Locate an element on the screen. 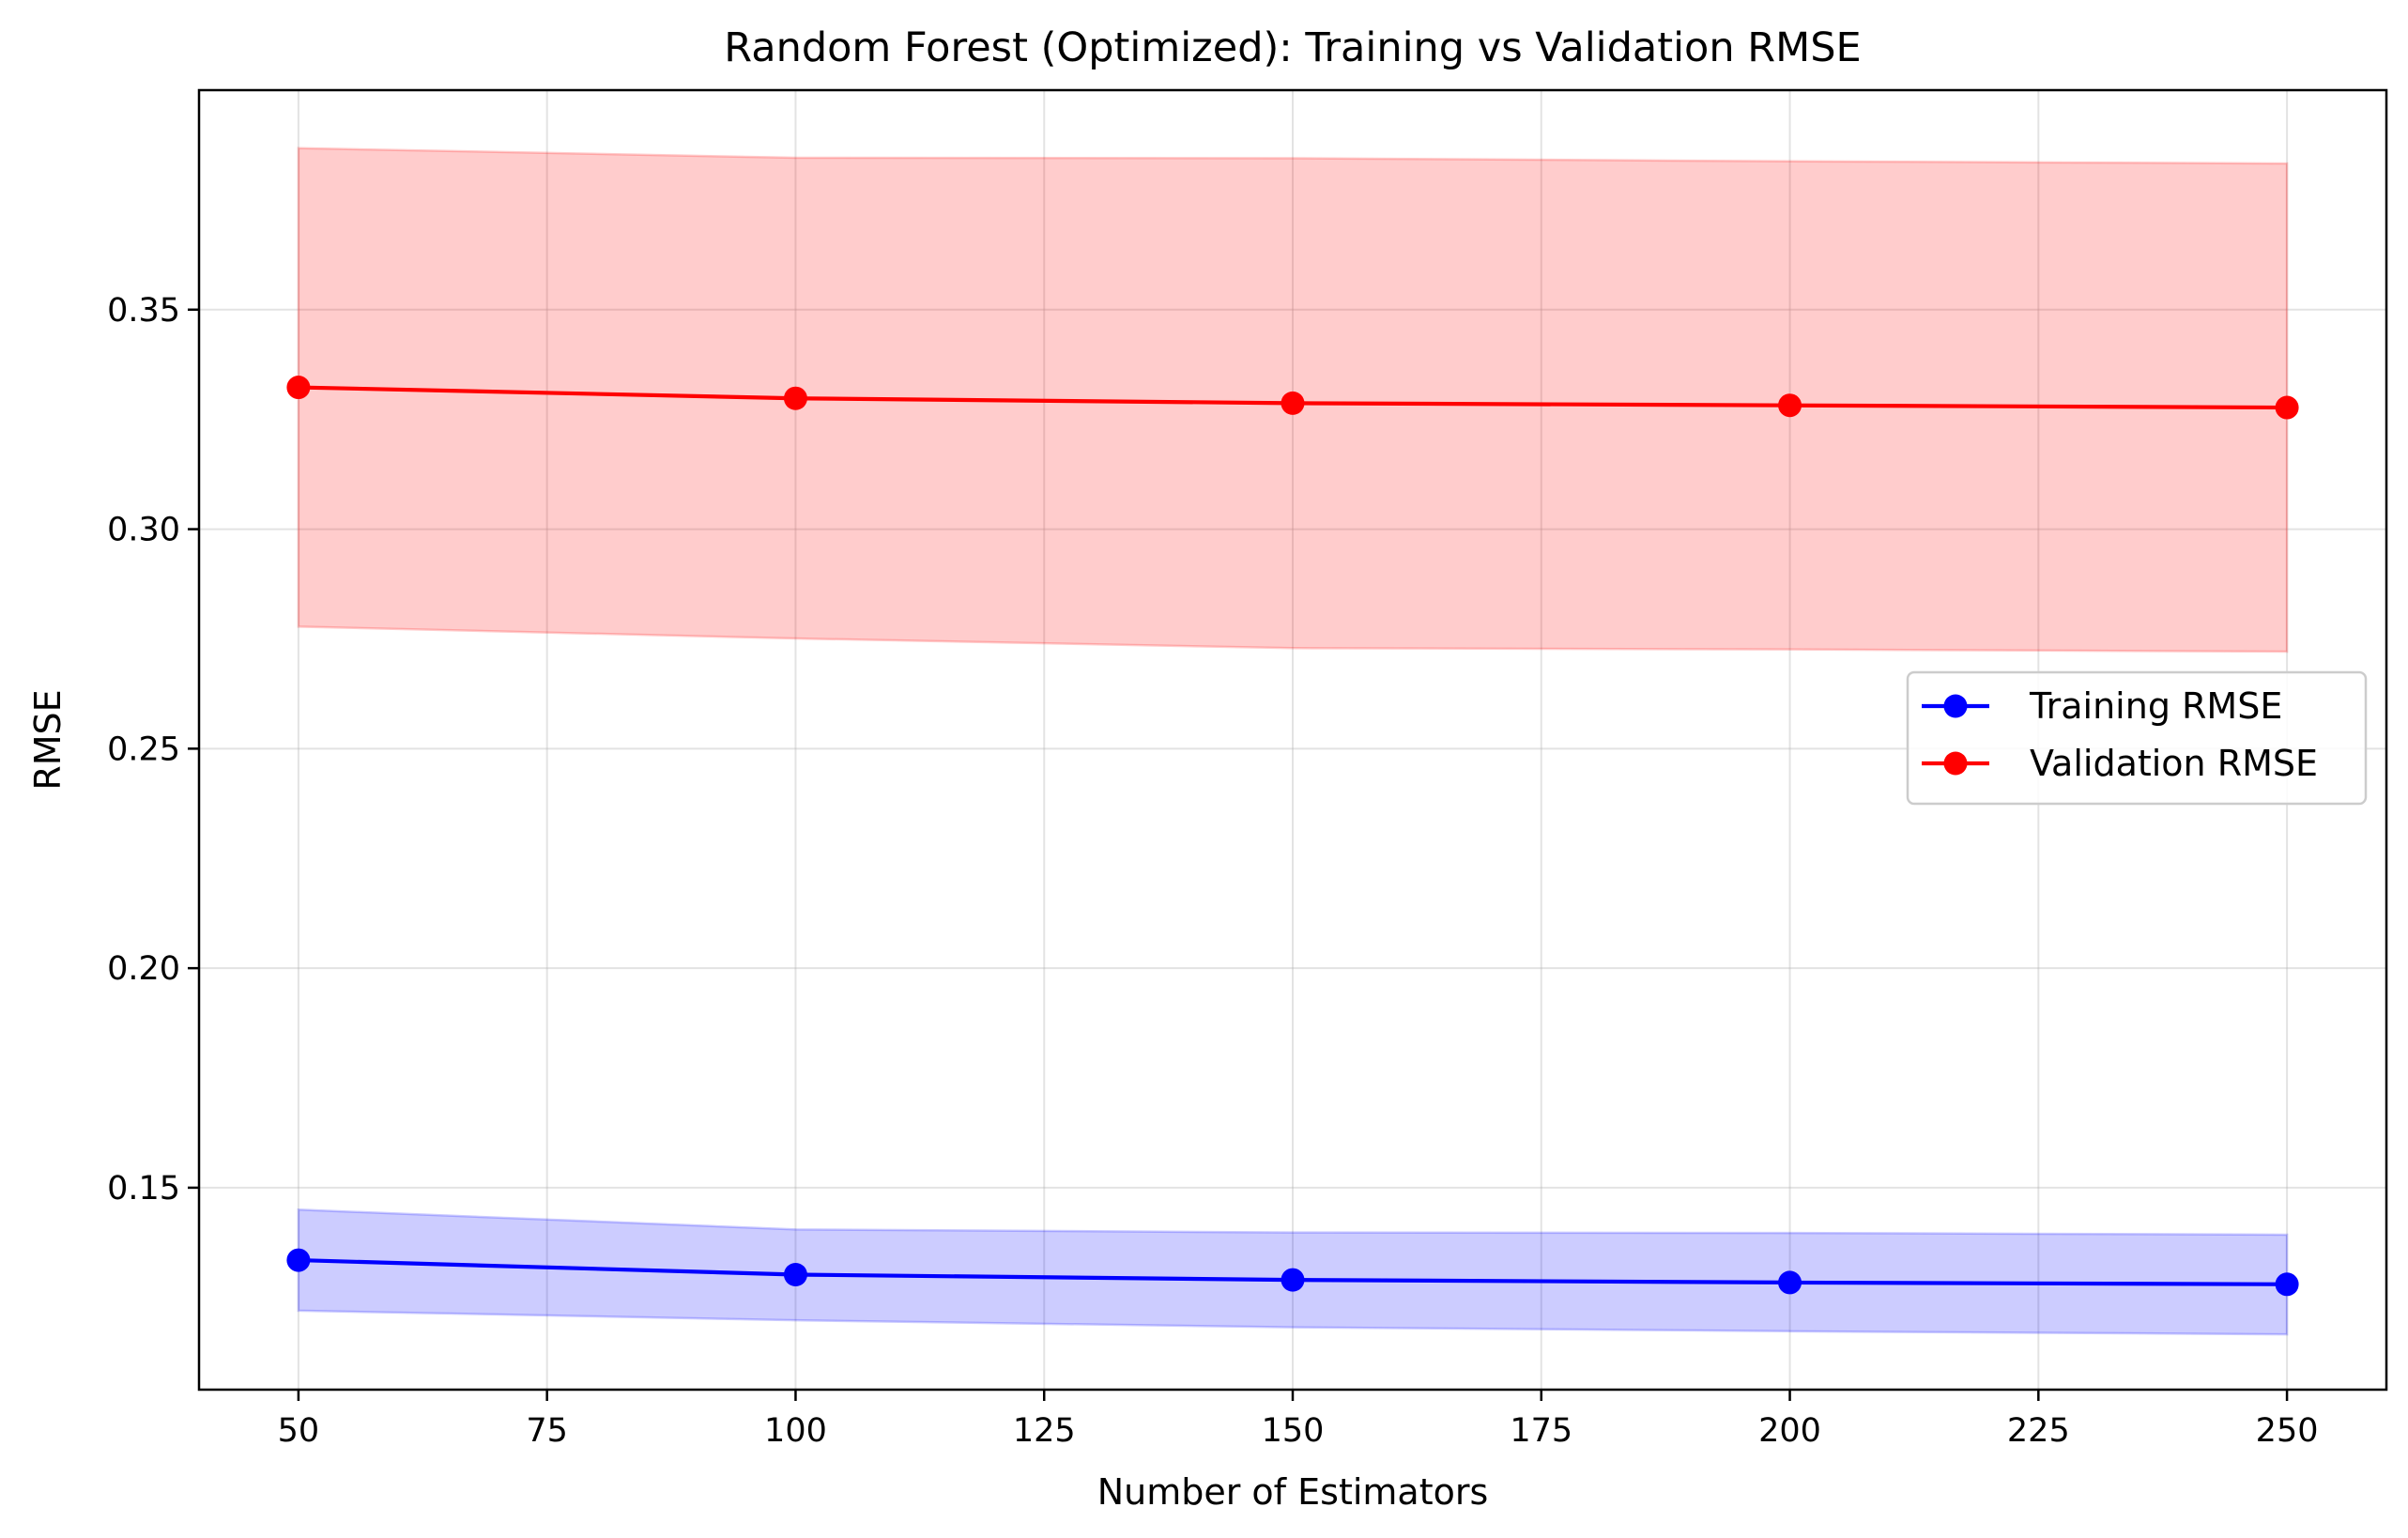 The width and height of the screenshot is (2408, 1538). x-tick-label: 50 is located at coordinates (299, 1431).